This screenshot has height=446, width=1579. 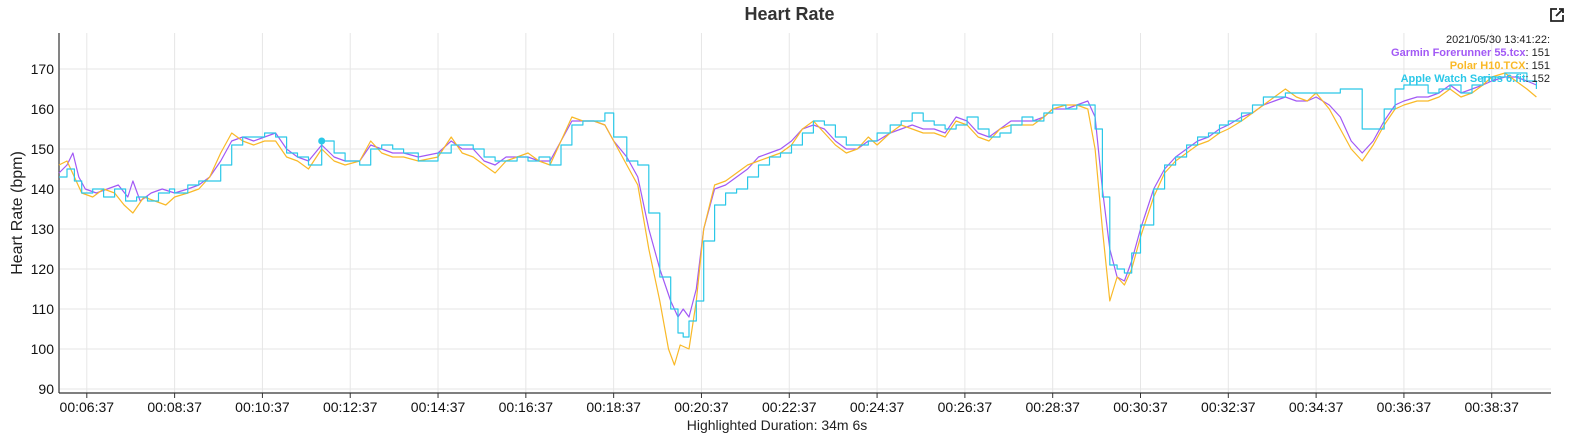 What do you see at coordinates (174, 407) in the screenshot?
I see `x-tick-label: 00:08:37` at bounding box center [174, 407].